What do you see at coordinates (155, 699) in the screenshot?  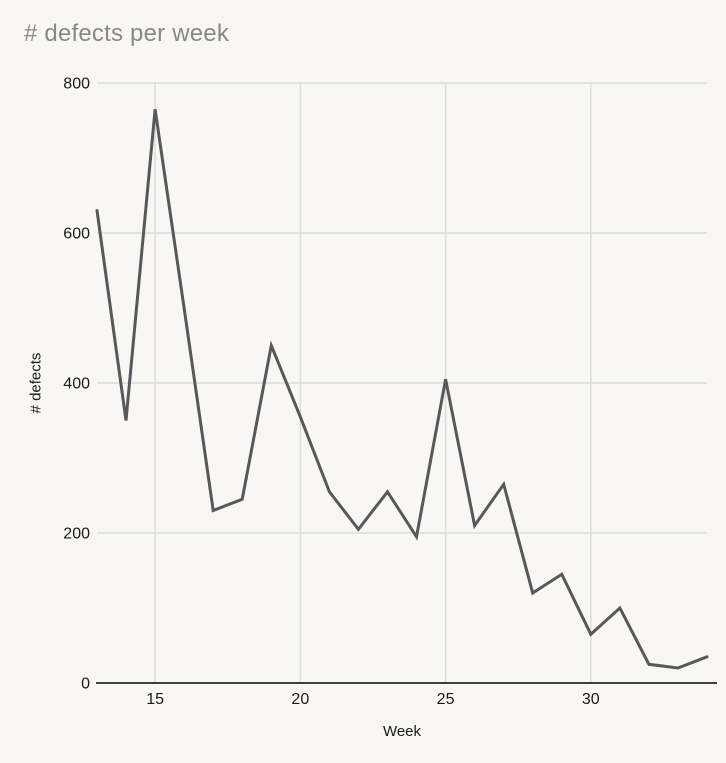 I see `x-tick-label: 15` at bounding box center [155, 699].